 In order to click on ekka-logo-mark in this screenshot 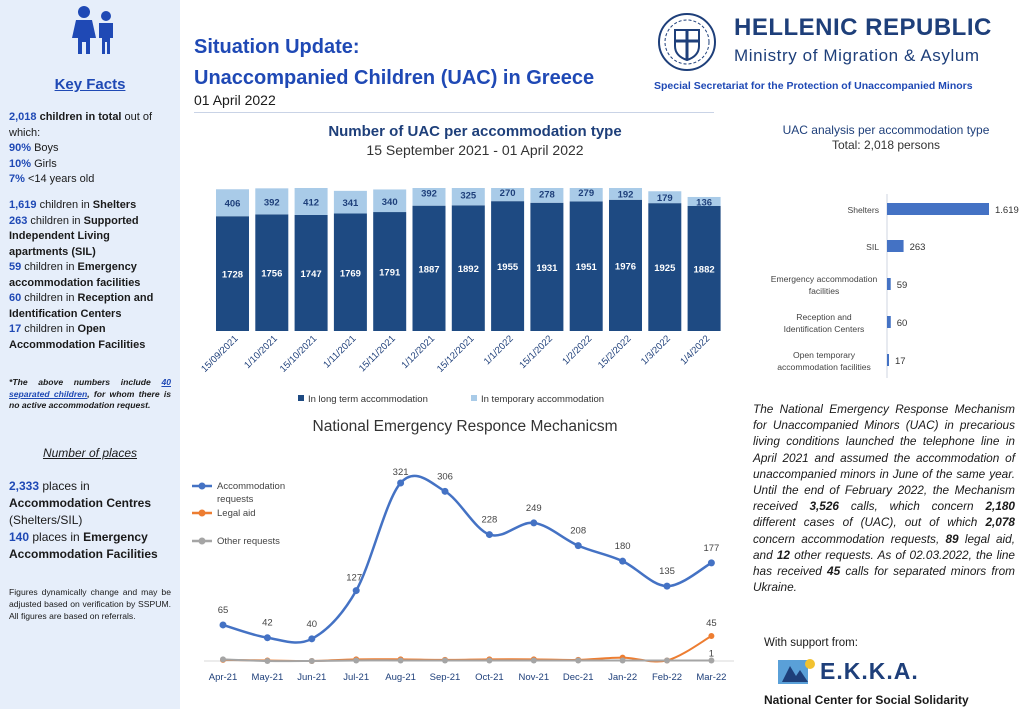, I will do `click(796, 671)`.